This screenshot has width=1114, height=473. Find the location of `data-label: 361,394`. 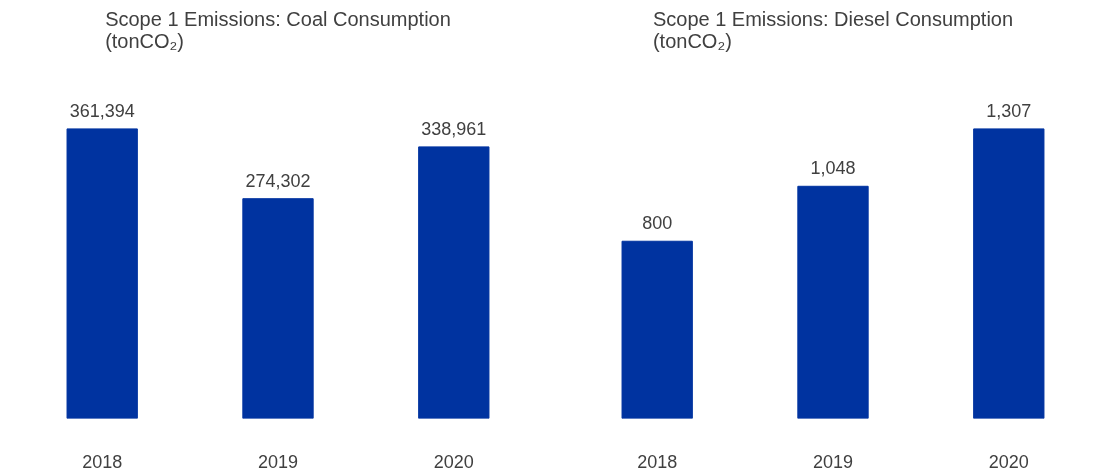

data-label: 361,394 is located at coordinates (102, 110).